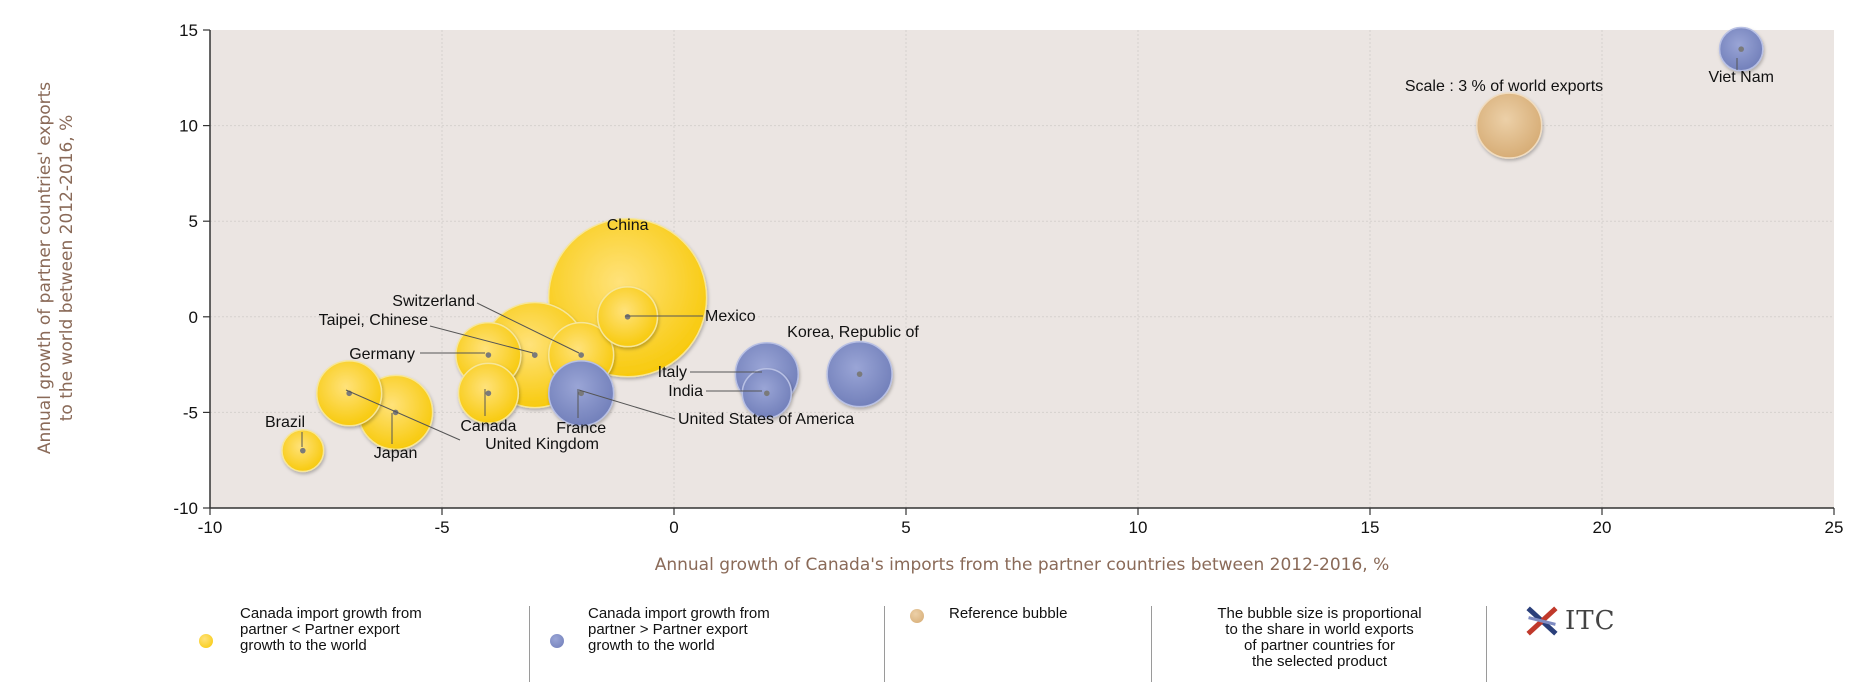 Image resolution: width=1875 pixels, height=698 pixels. What do you see at coordinates (285, 422) in the screenshot?
I see `bubble-label: Brazil` at bounding box center [285, 422].